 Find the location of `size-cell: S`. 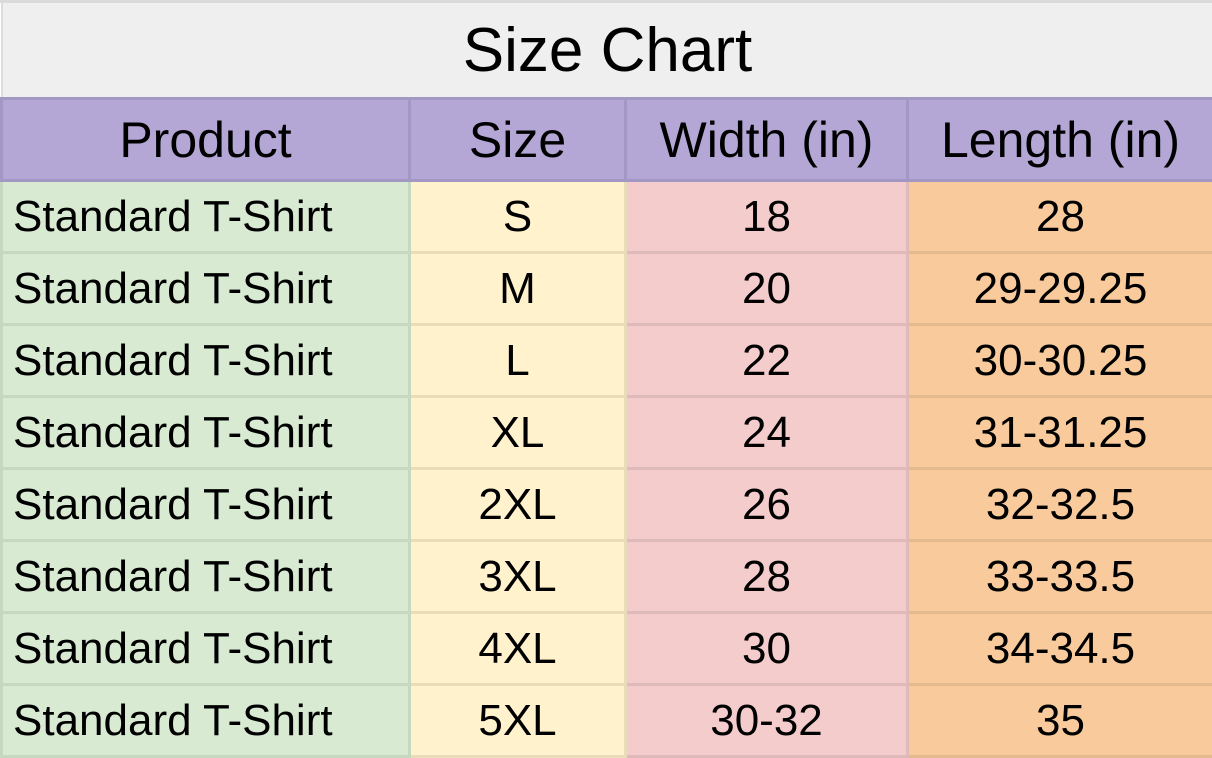

size-cell: S is located at coordinates (517, 216).